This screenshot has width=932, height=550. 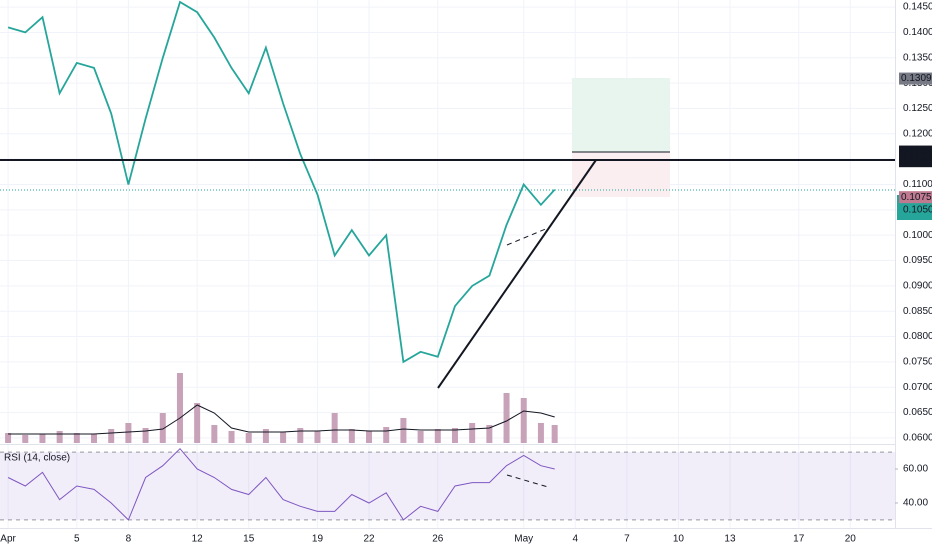 I want to click on x-tick-label: 22, so click(x=369, y=539).